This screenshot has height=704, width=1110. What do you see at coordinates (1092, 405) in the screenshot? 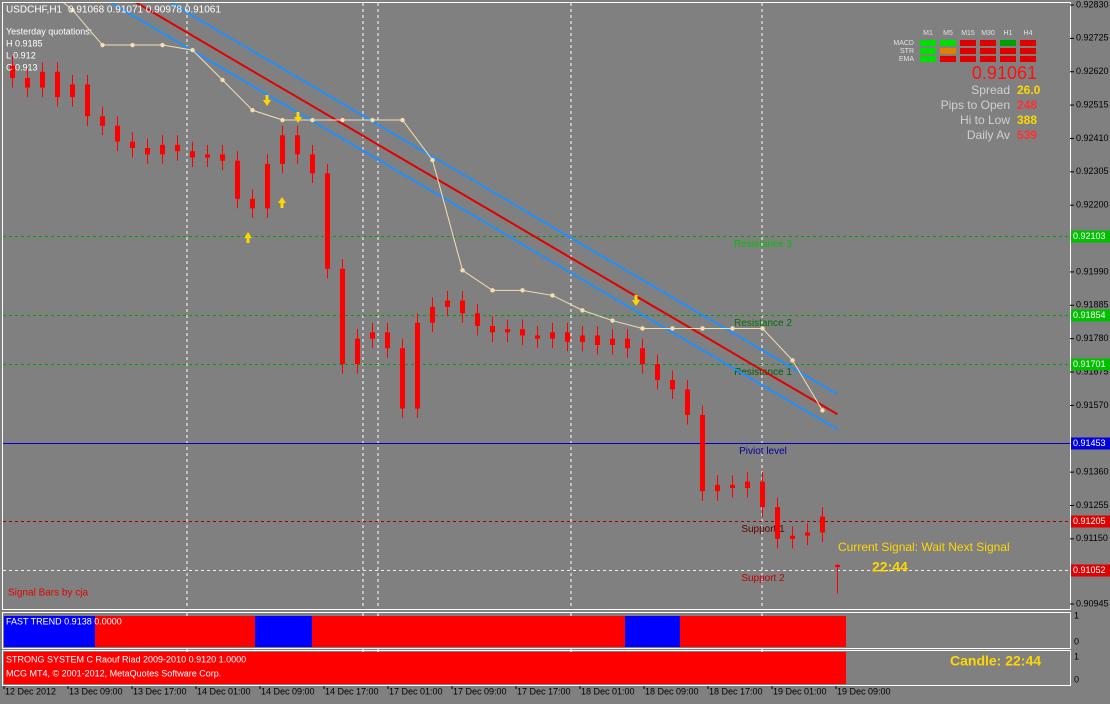
I see `y-tick-label: 0.91570` at bounding box center [1092, 405].